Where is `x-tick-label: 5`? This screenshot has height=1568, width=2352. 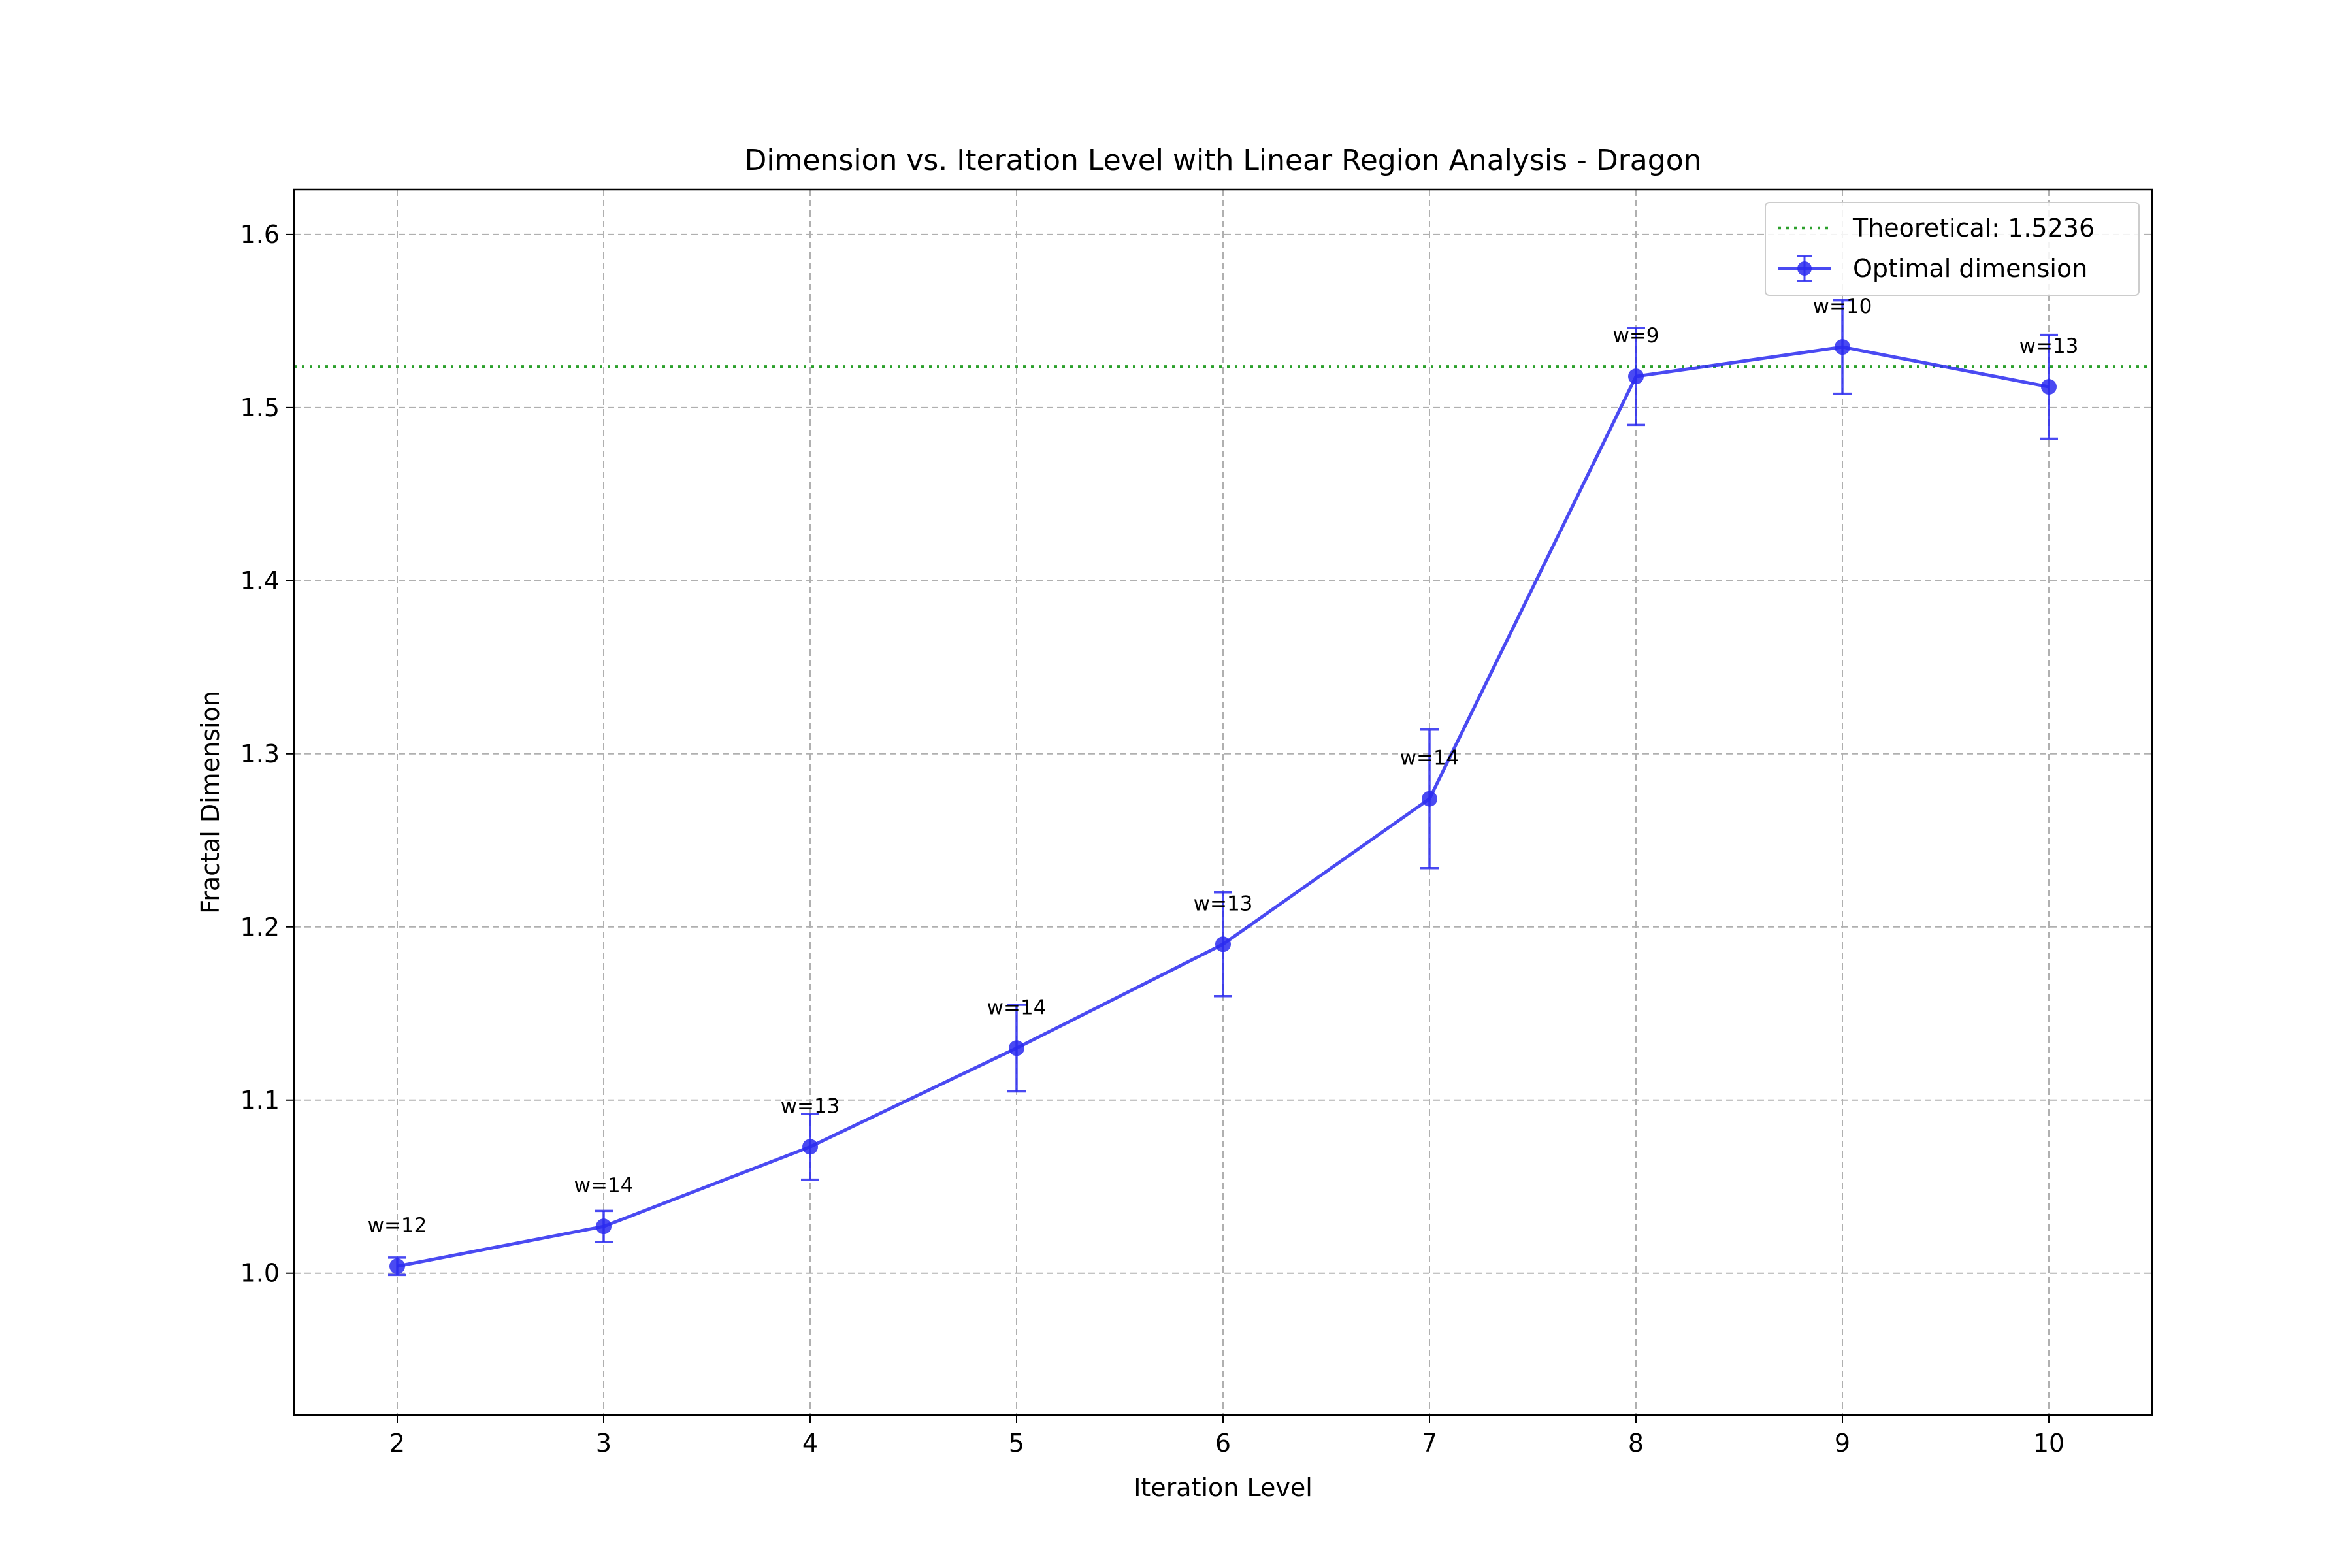 x-tick-label: 5 is located at coordinates (1016, 1443).